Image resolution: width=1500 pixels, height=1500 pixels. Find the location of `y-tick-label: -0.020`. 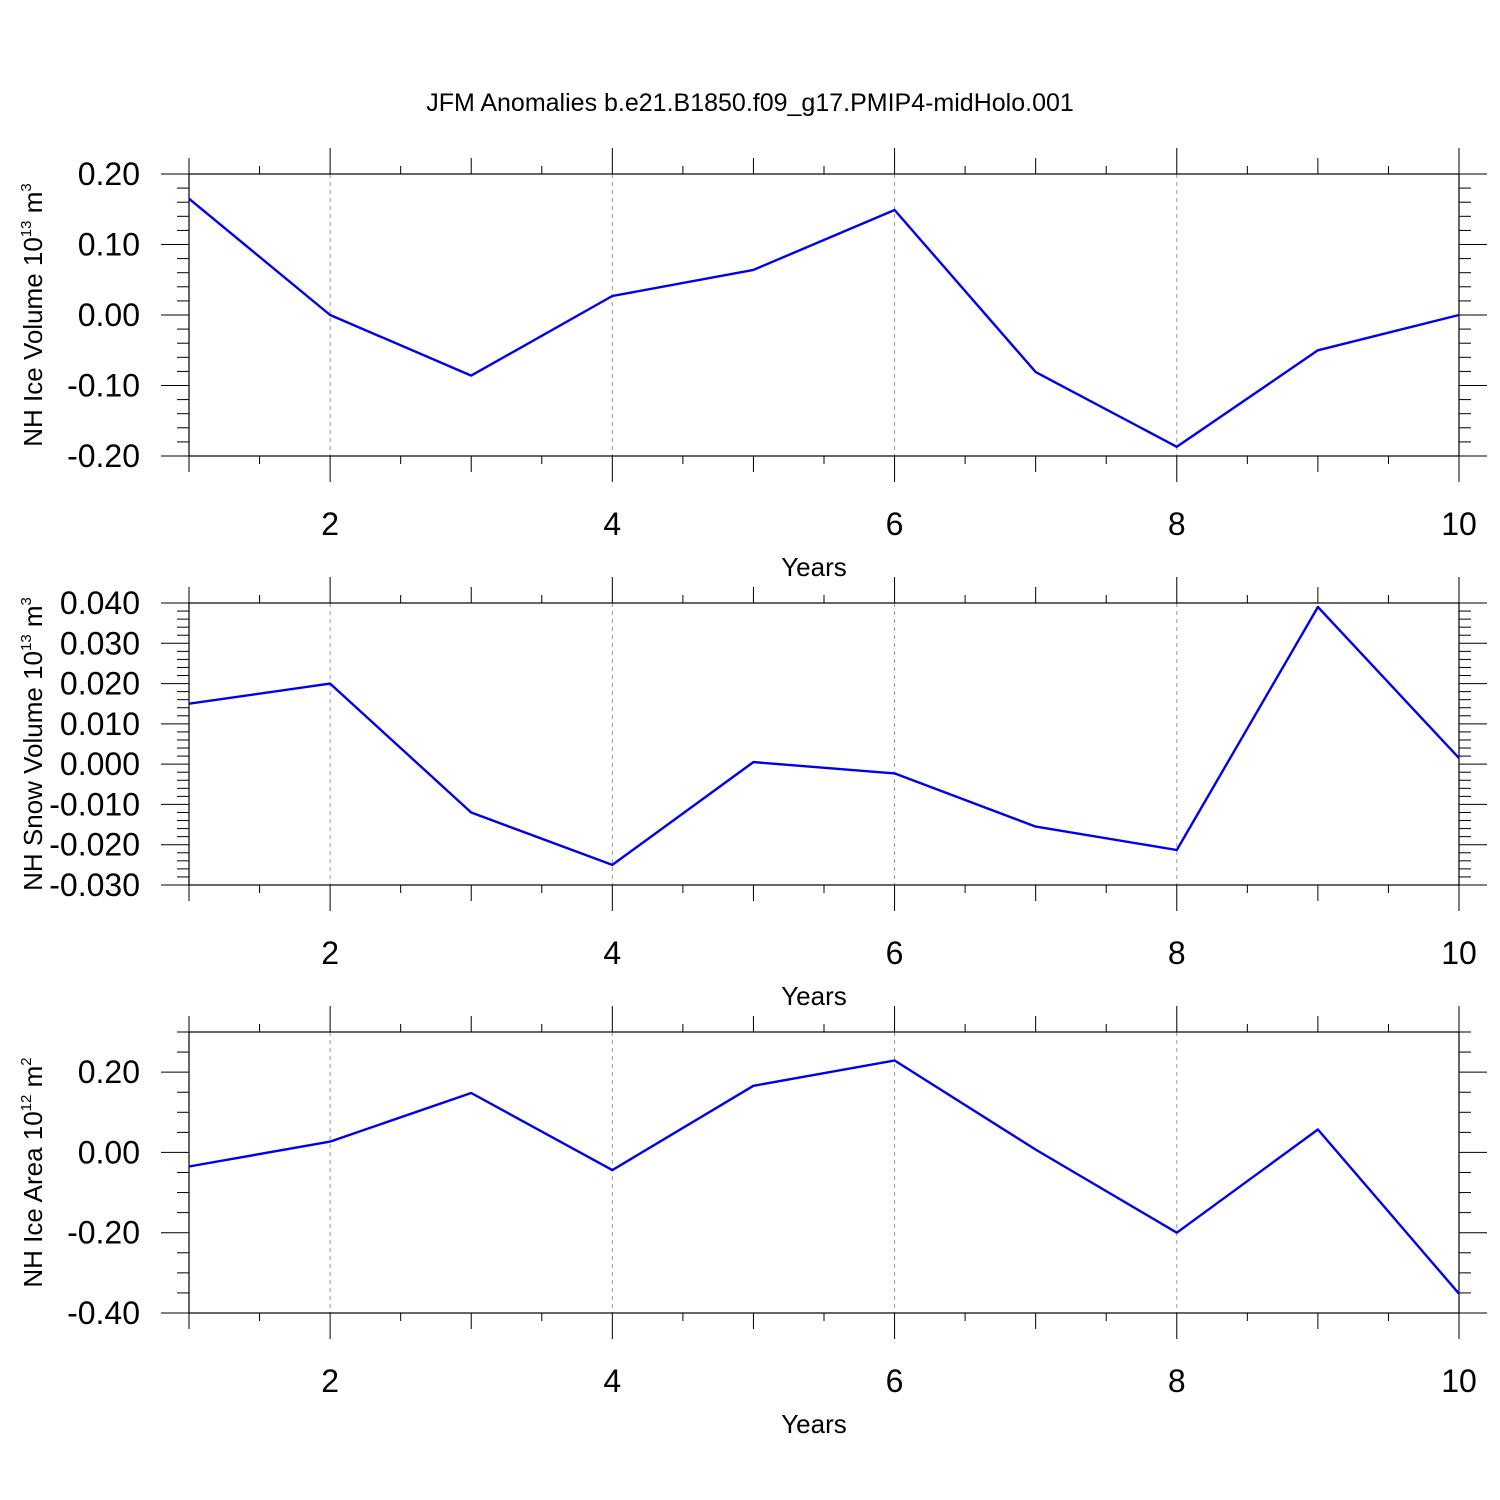

y-tick-label: -0.020 is located at coordinates (94, 845).